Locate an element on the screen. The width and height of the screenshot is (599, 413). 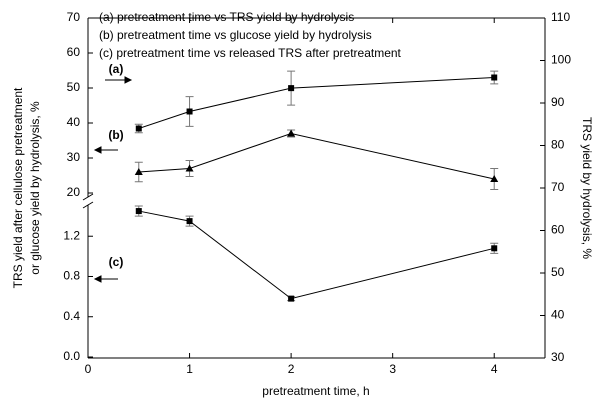
y2-tick-label: 110 is located at coordinates (560, 17).